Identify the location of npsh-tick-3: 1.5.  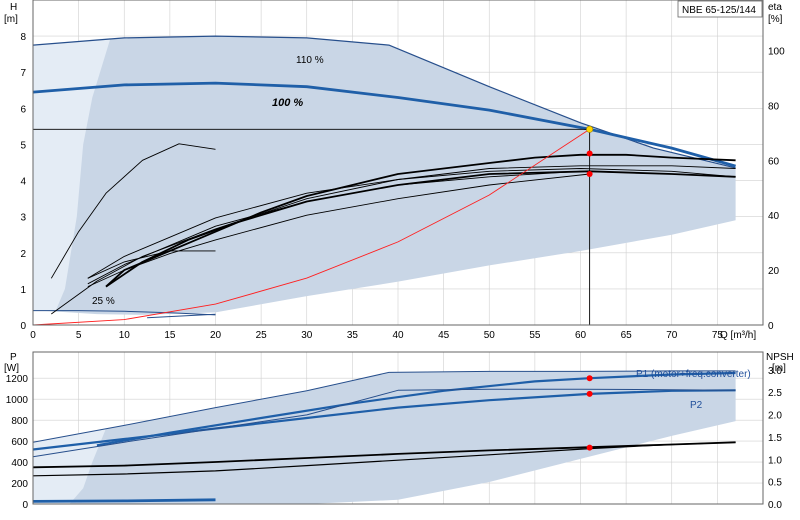
(775, 438).